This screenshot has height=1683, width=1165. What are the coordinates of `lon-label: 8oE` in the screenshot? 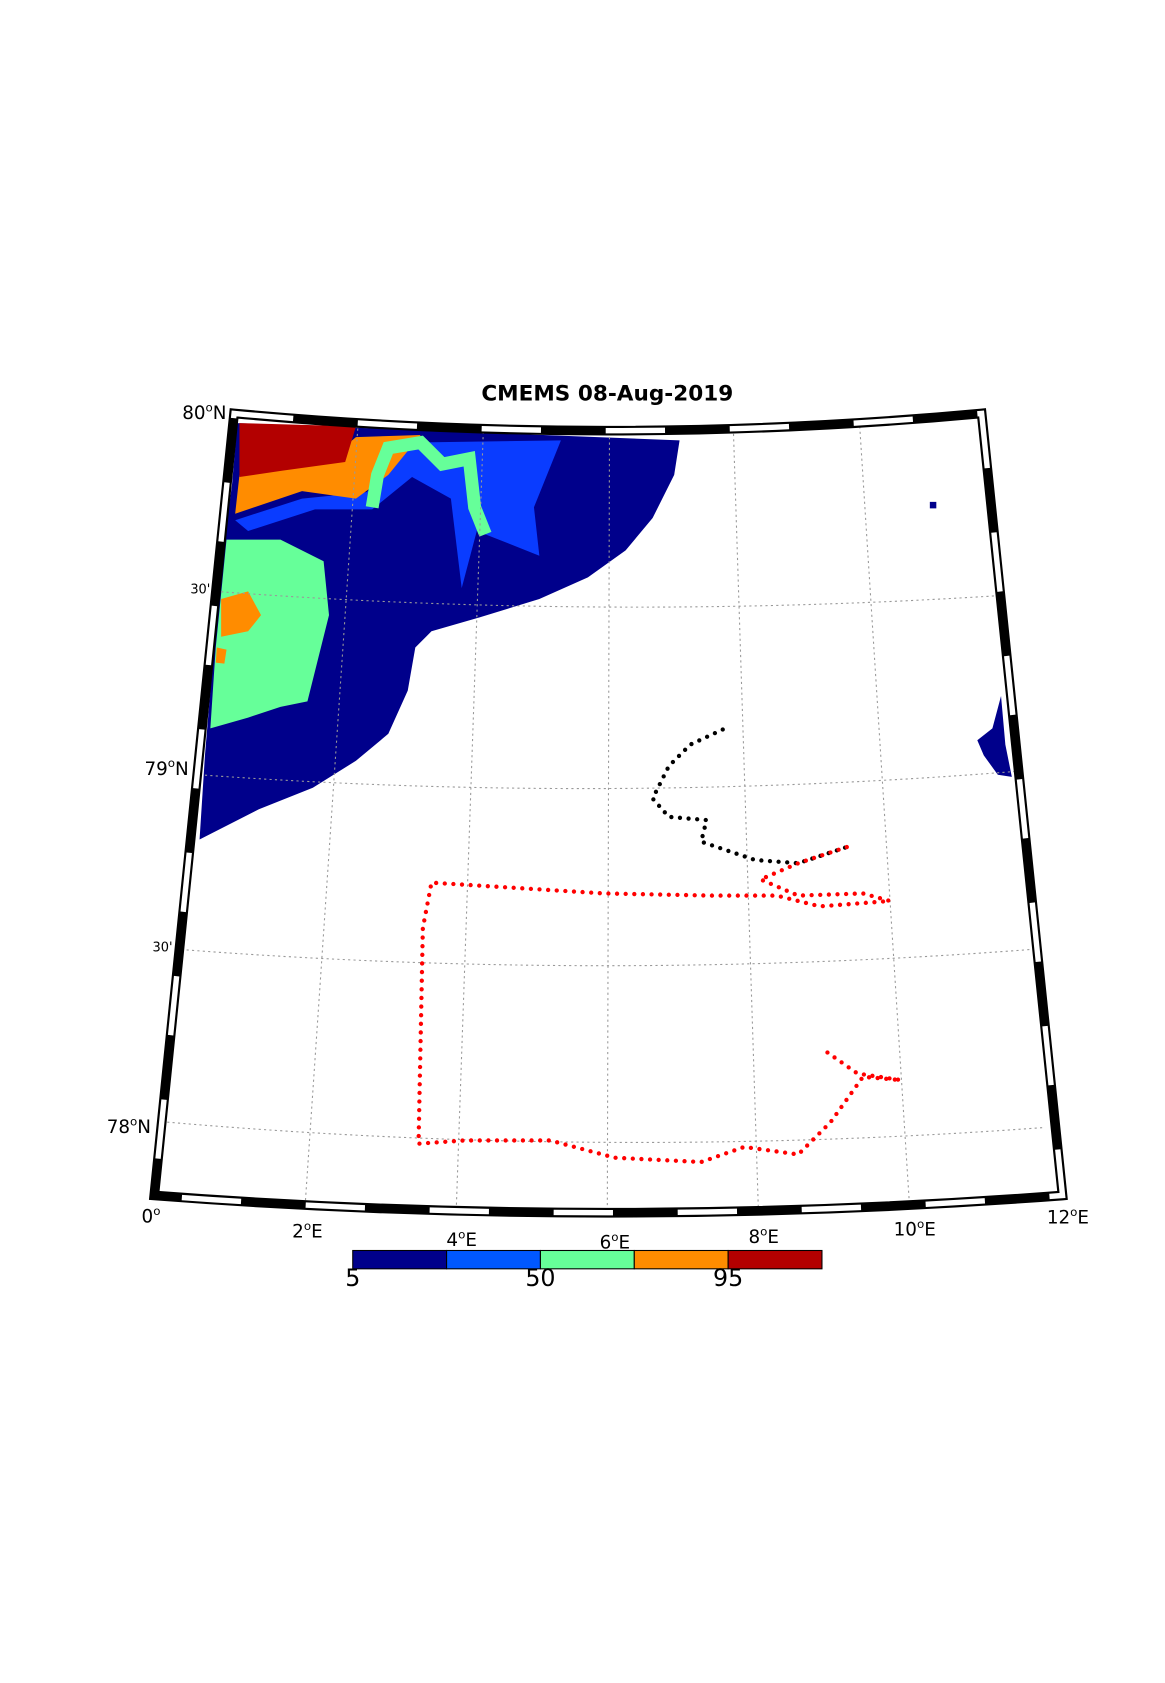 It's located at (763, 1236).